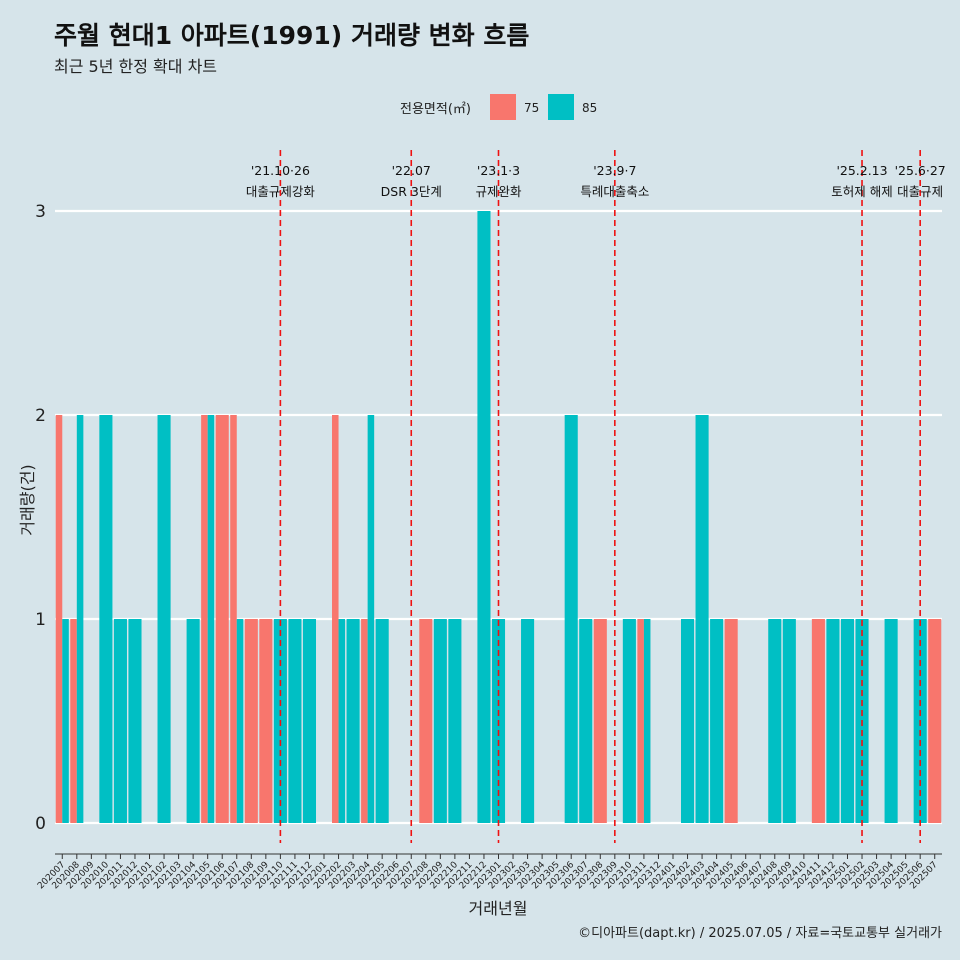  Describe the element at coordinates (589, 108) in the screenshot. I see `legend-label-85: 85` at that location.